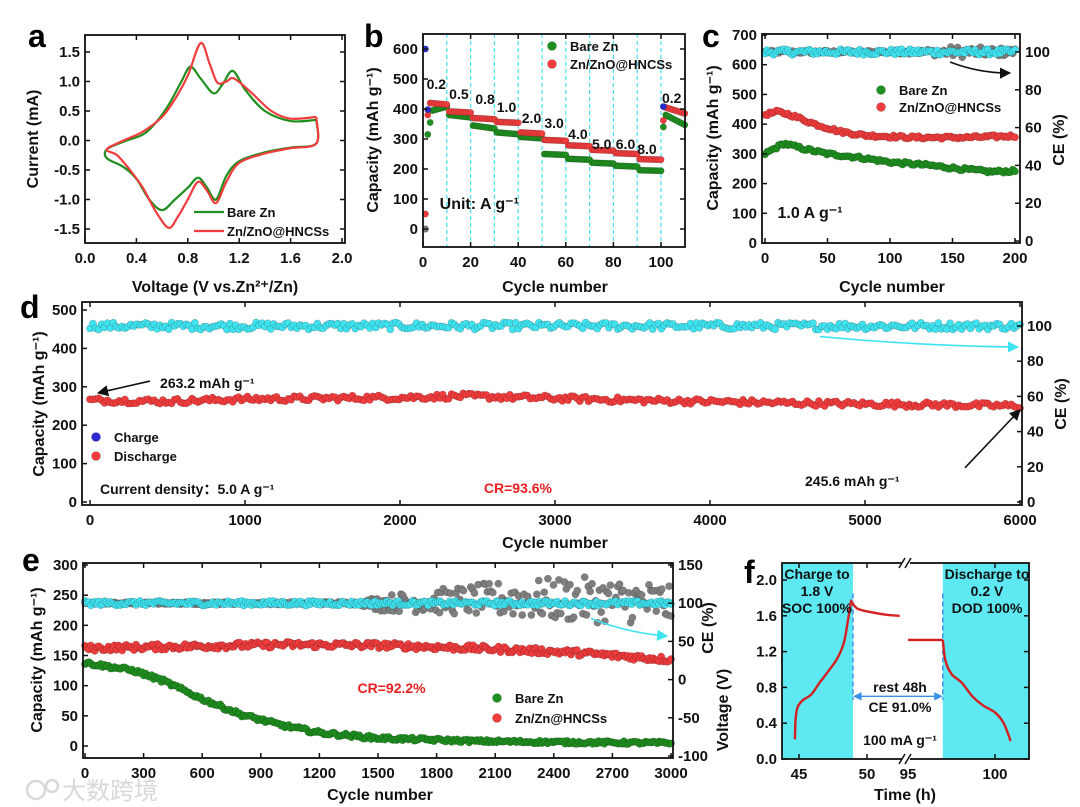 The width and height of the screenshot is (1080, 807). Describe the element at coordinates (952, 258) in the screenshot. I see `x-tick-label: 150` at that location.